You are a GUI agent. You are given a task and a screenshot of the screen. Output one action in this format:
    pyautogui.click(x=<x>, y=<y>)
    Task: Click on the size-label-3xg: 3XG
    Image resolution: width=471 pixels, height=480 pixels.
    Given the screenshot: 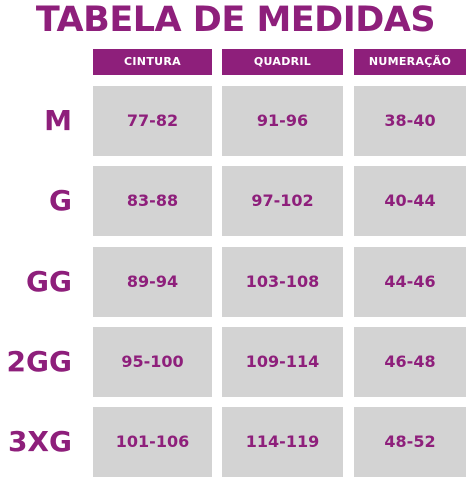 What is the action you would take?
    pyautogui.click(x=39, y=441)
    